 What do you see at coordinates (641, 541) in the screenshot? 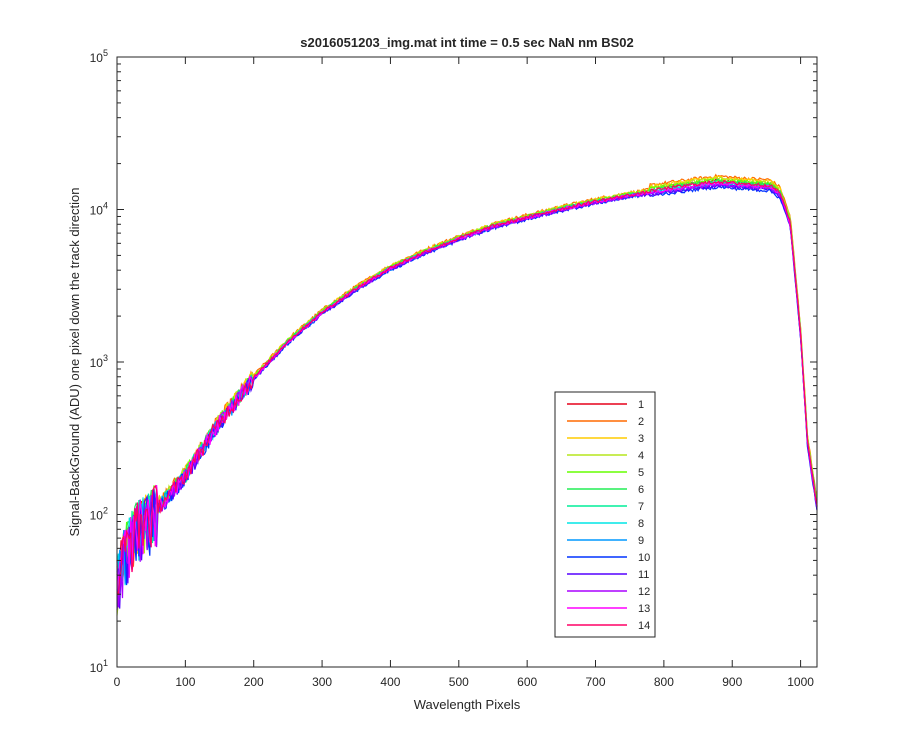
I see `legend-label-9: 9` at bounding box center [641, 541].